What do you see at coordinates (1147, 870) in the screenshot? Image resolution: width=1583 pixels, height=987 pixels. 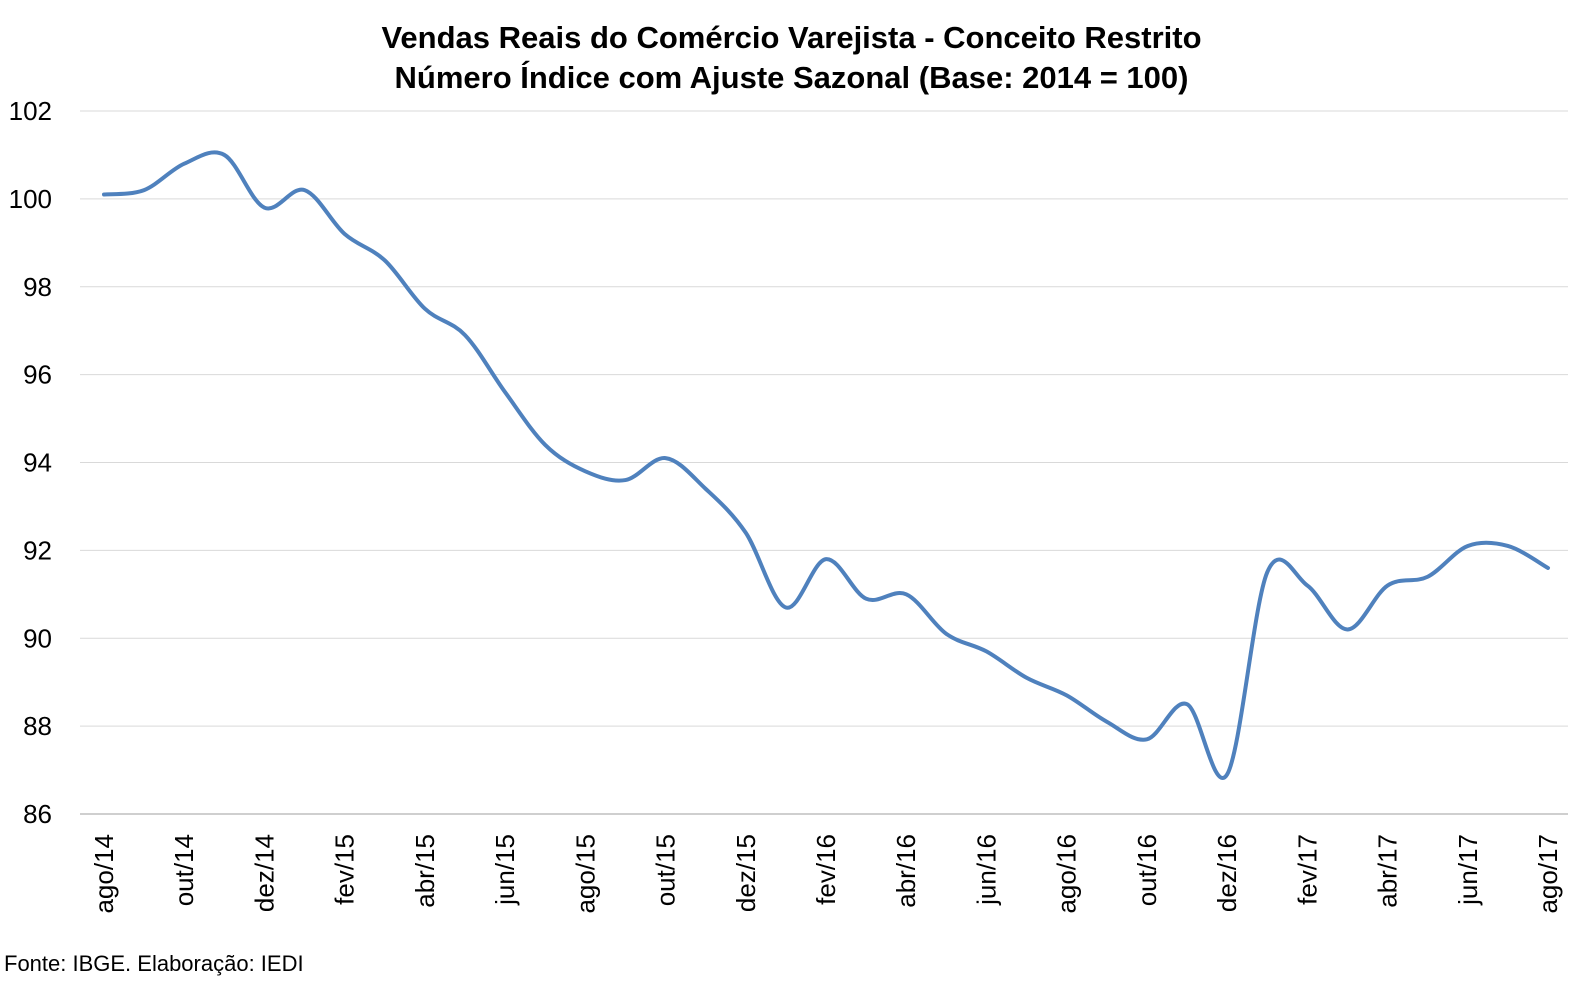 I see `x-tick-label: out/16` at bounding box center [1147, 870].